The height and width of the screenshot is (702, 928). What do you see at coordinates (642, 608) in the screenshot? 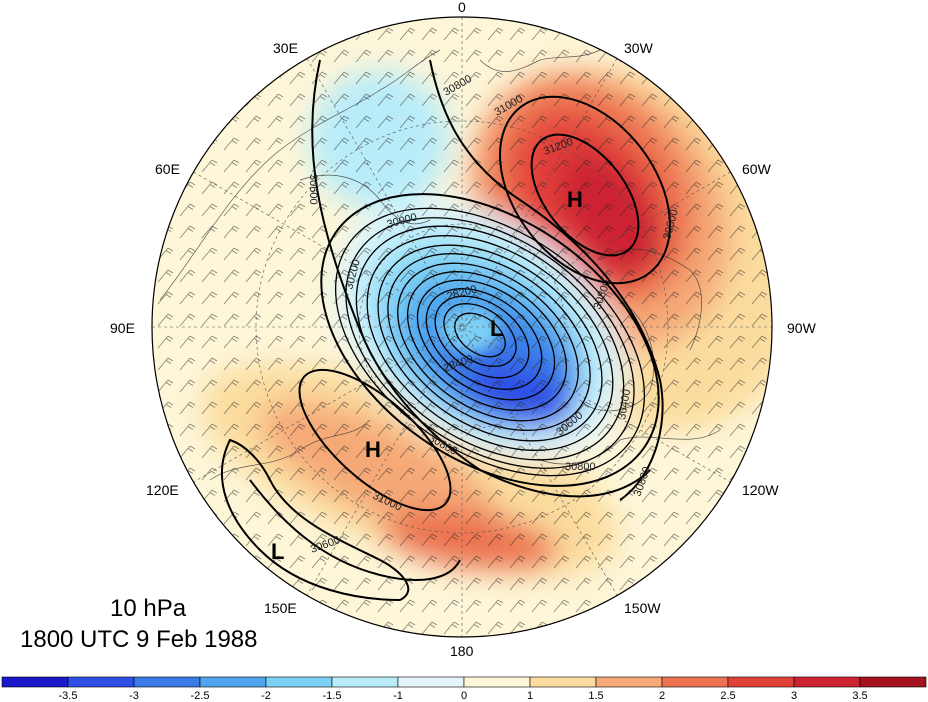
I see `longitude-label-150w: 150W` at bounding box center [642, 608].